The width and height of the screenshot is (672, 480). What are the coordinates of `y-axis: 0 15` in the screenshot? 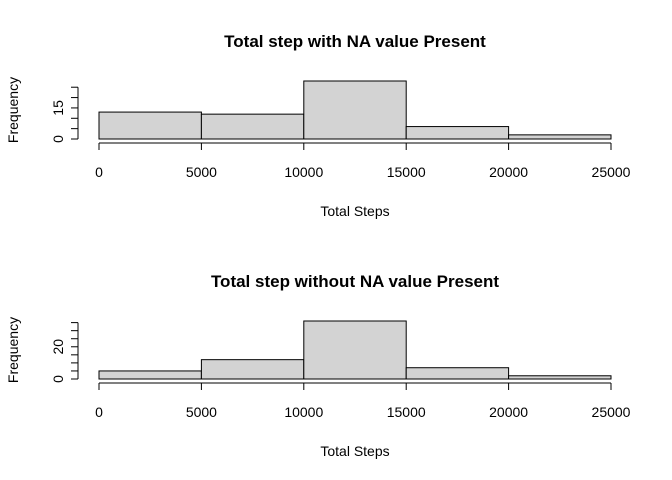 It's located at (64, 114).